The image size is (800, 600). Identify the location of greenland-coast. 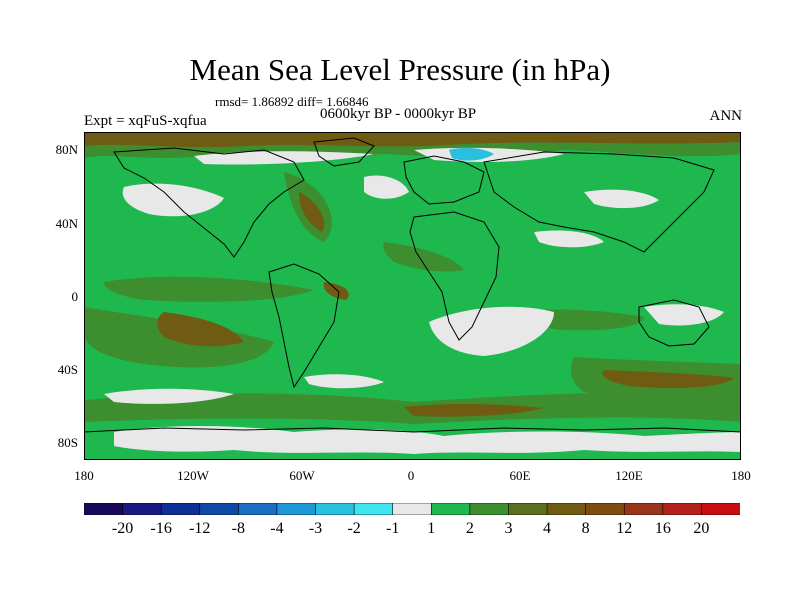
(344, 152).